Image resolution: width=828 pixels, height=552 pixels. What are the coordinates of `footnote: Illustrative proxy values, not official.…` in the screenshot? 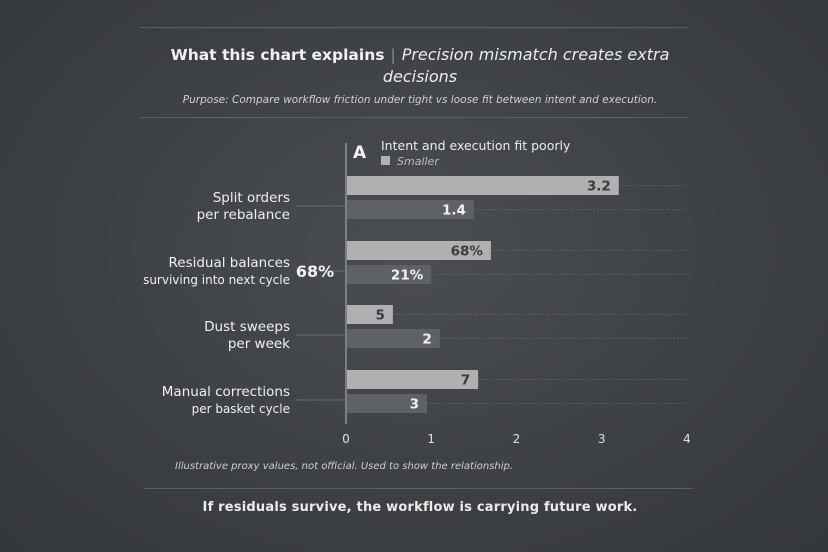 It's located at (344, 466).